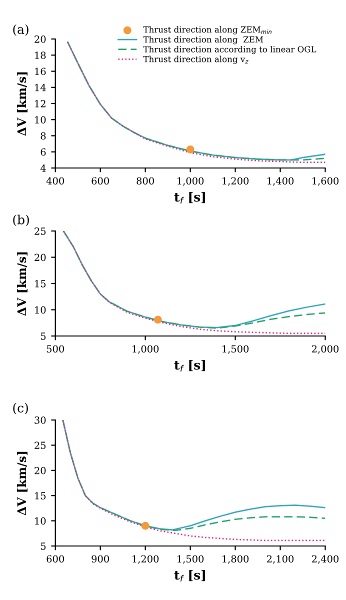  What do you see at coordinates (207, 30) in the screenshot?
I see `legend-label: Thrust direction along ZEM$_{min}$` at bounding box center [207, 30].